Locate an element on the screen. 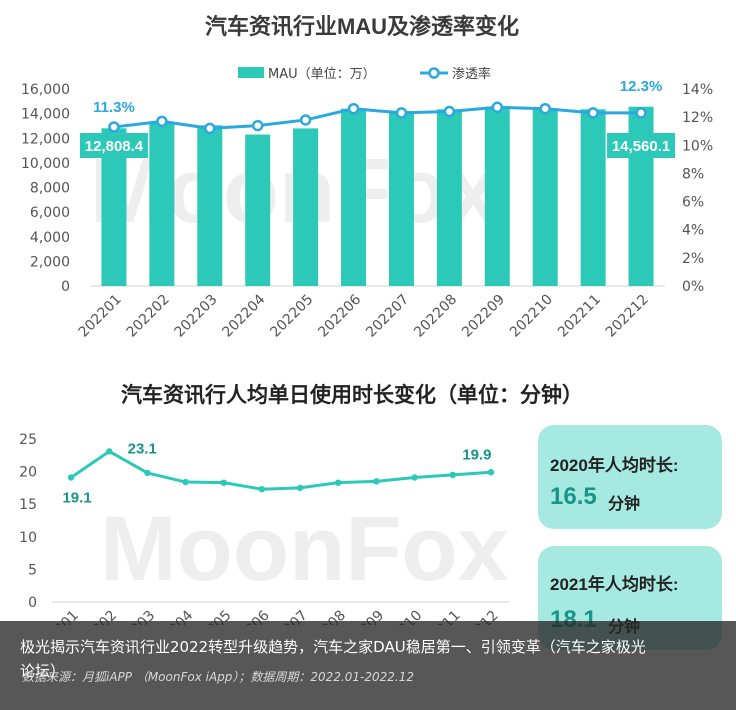  right-axis-tick-label: 12% is located at coordinates (697, 118).